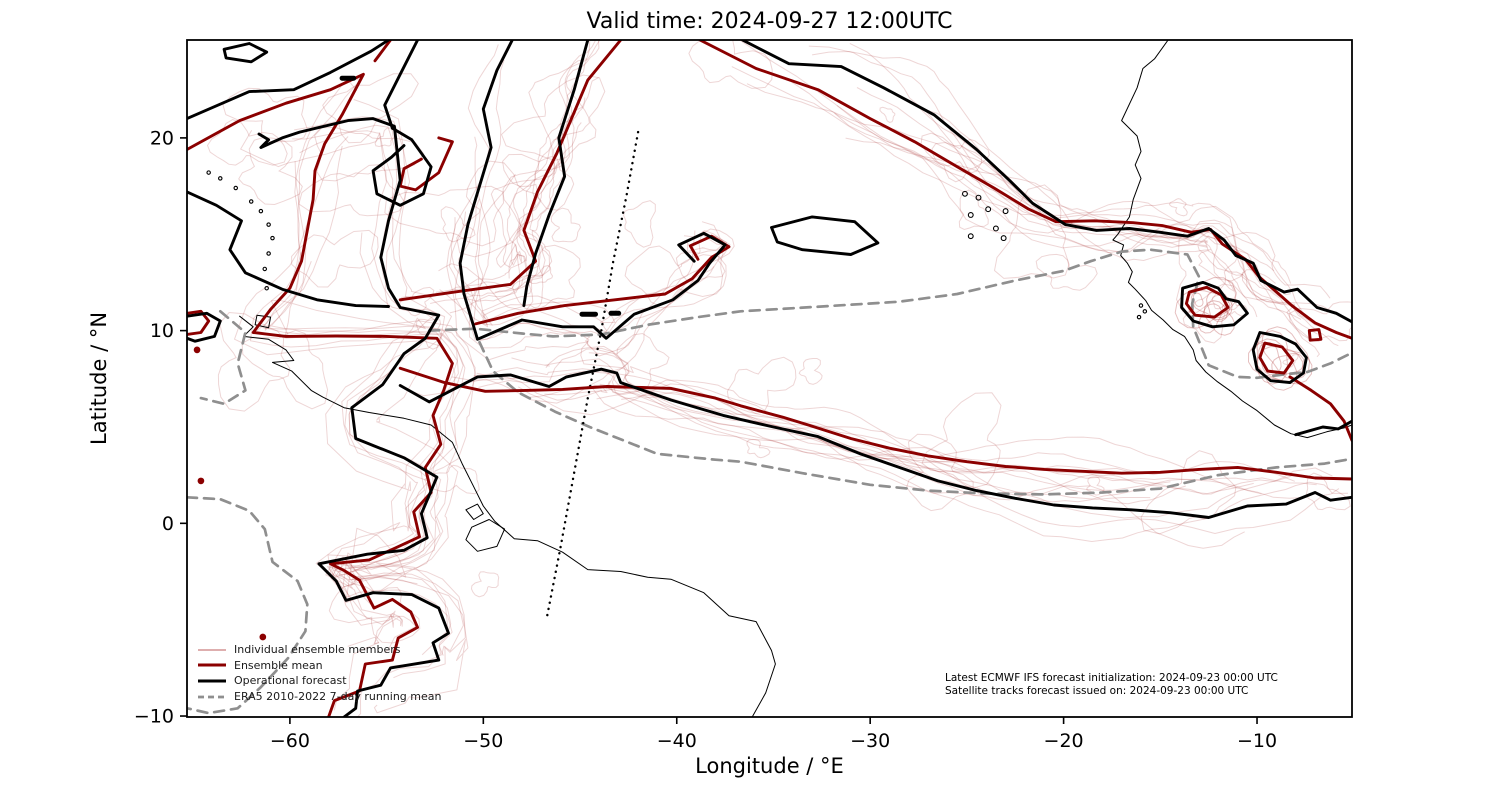  What do you see at coordinates (593, 373) in the screenshot?
I see `satellite-track` at bounding box center [593, 373].